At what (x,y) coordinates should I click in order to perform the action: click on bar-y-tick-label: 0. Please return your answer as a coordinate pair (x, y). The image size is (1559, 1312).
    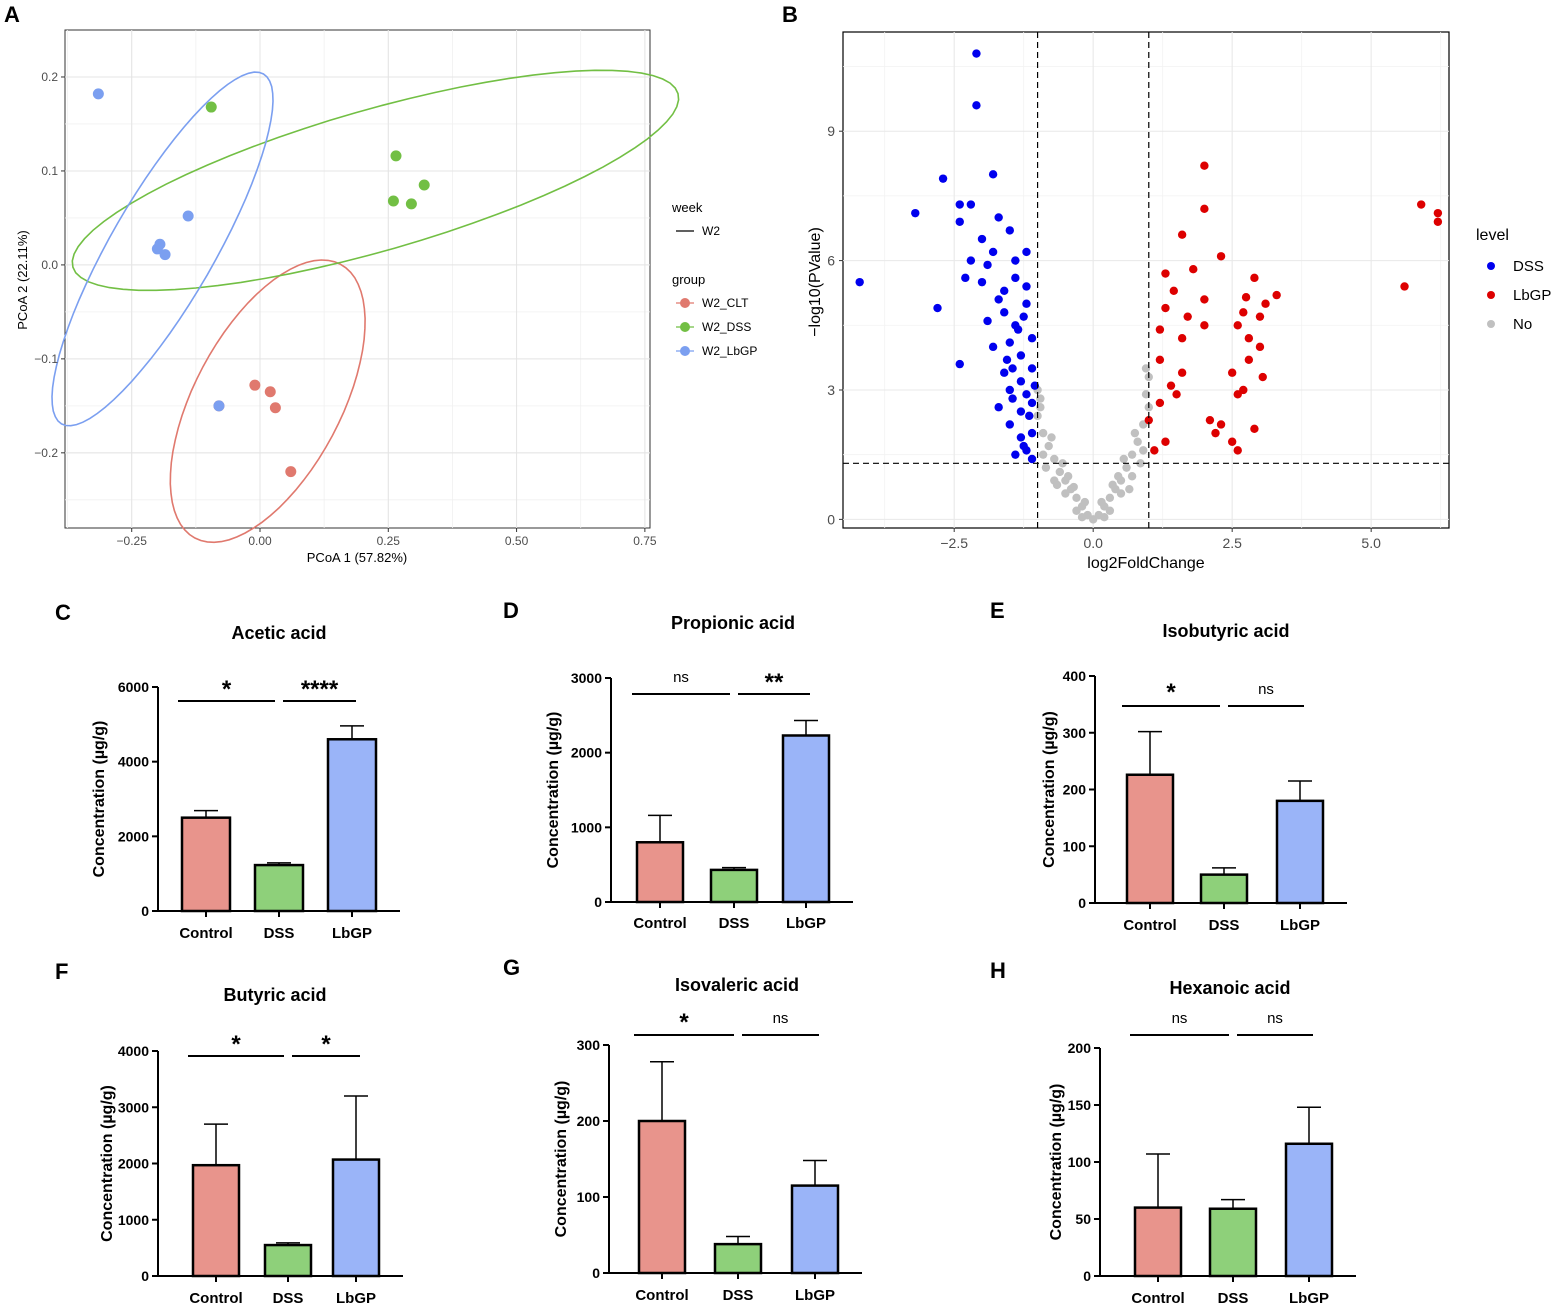
    Looking at the image, I should click on (1082, 903).